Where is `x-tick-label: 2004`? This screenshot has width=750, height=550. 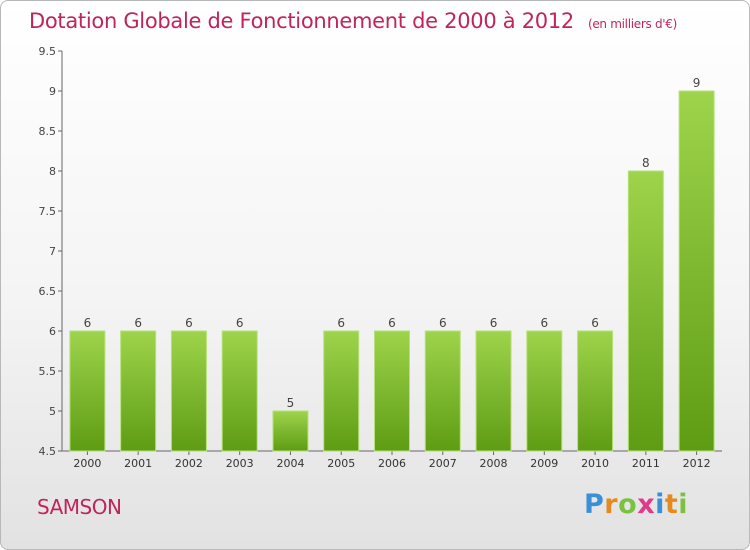
x-tick-label: 2004 is located at coordinates (290, 463).